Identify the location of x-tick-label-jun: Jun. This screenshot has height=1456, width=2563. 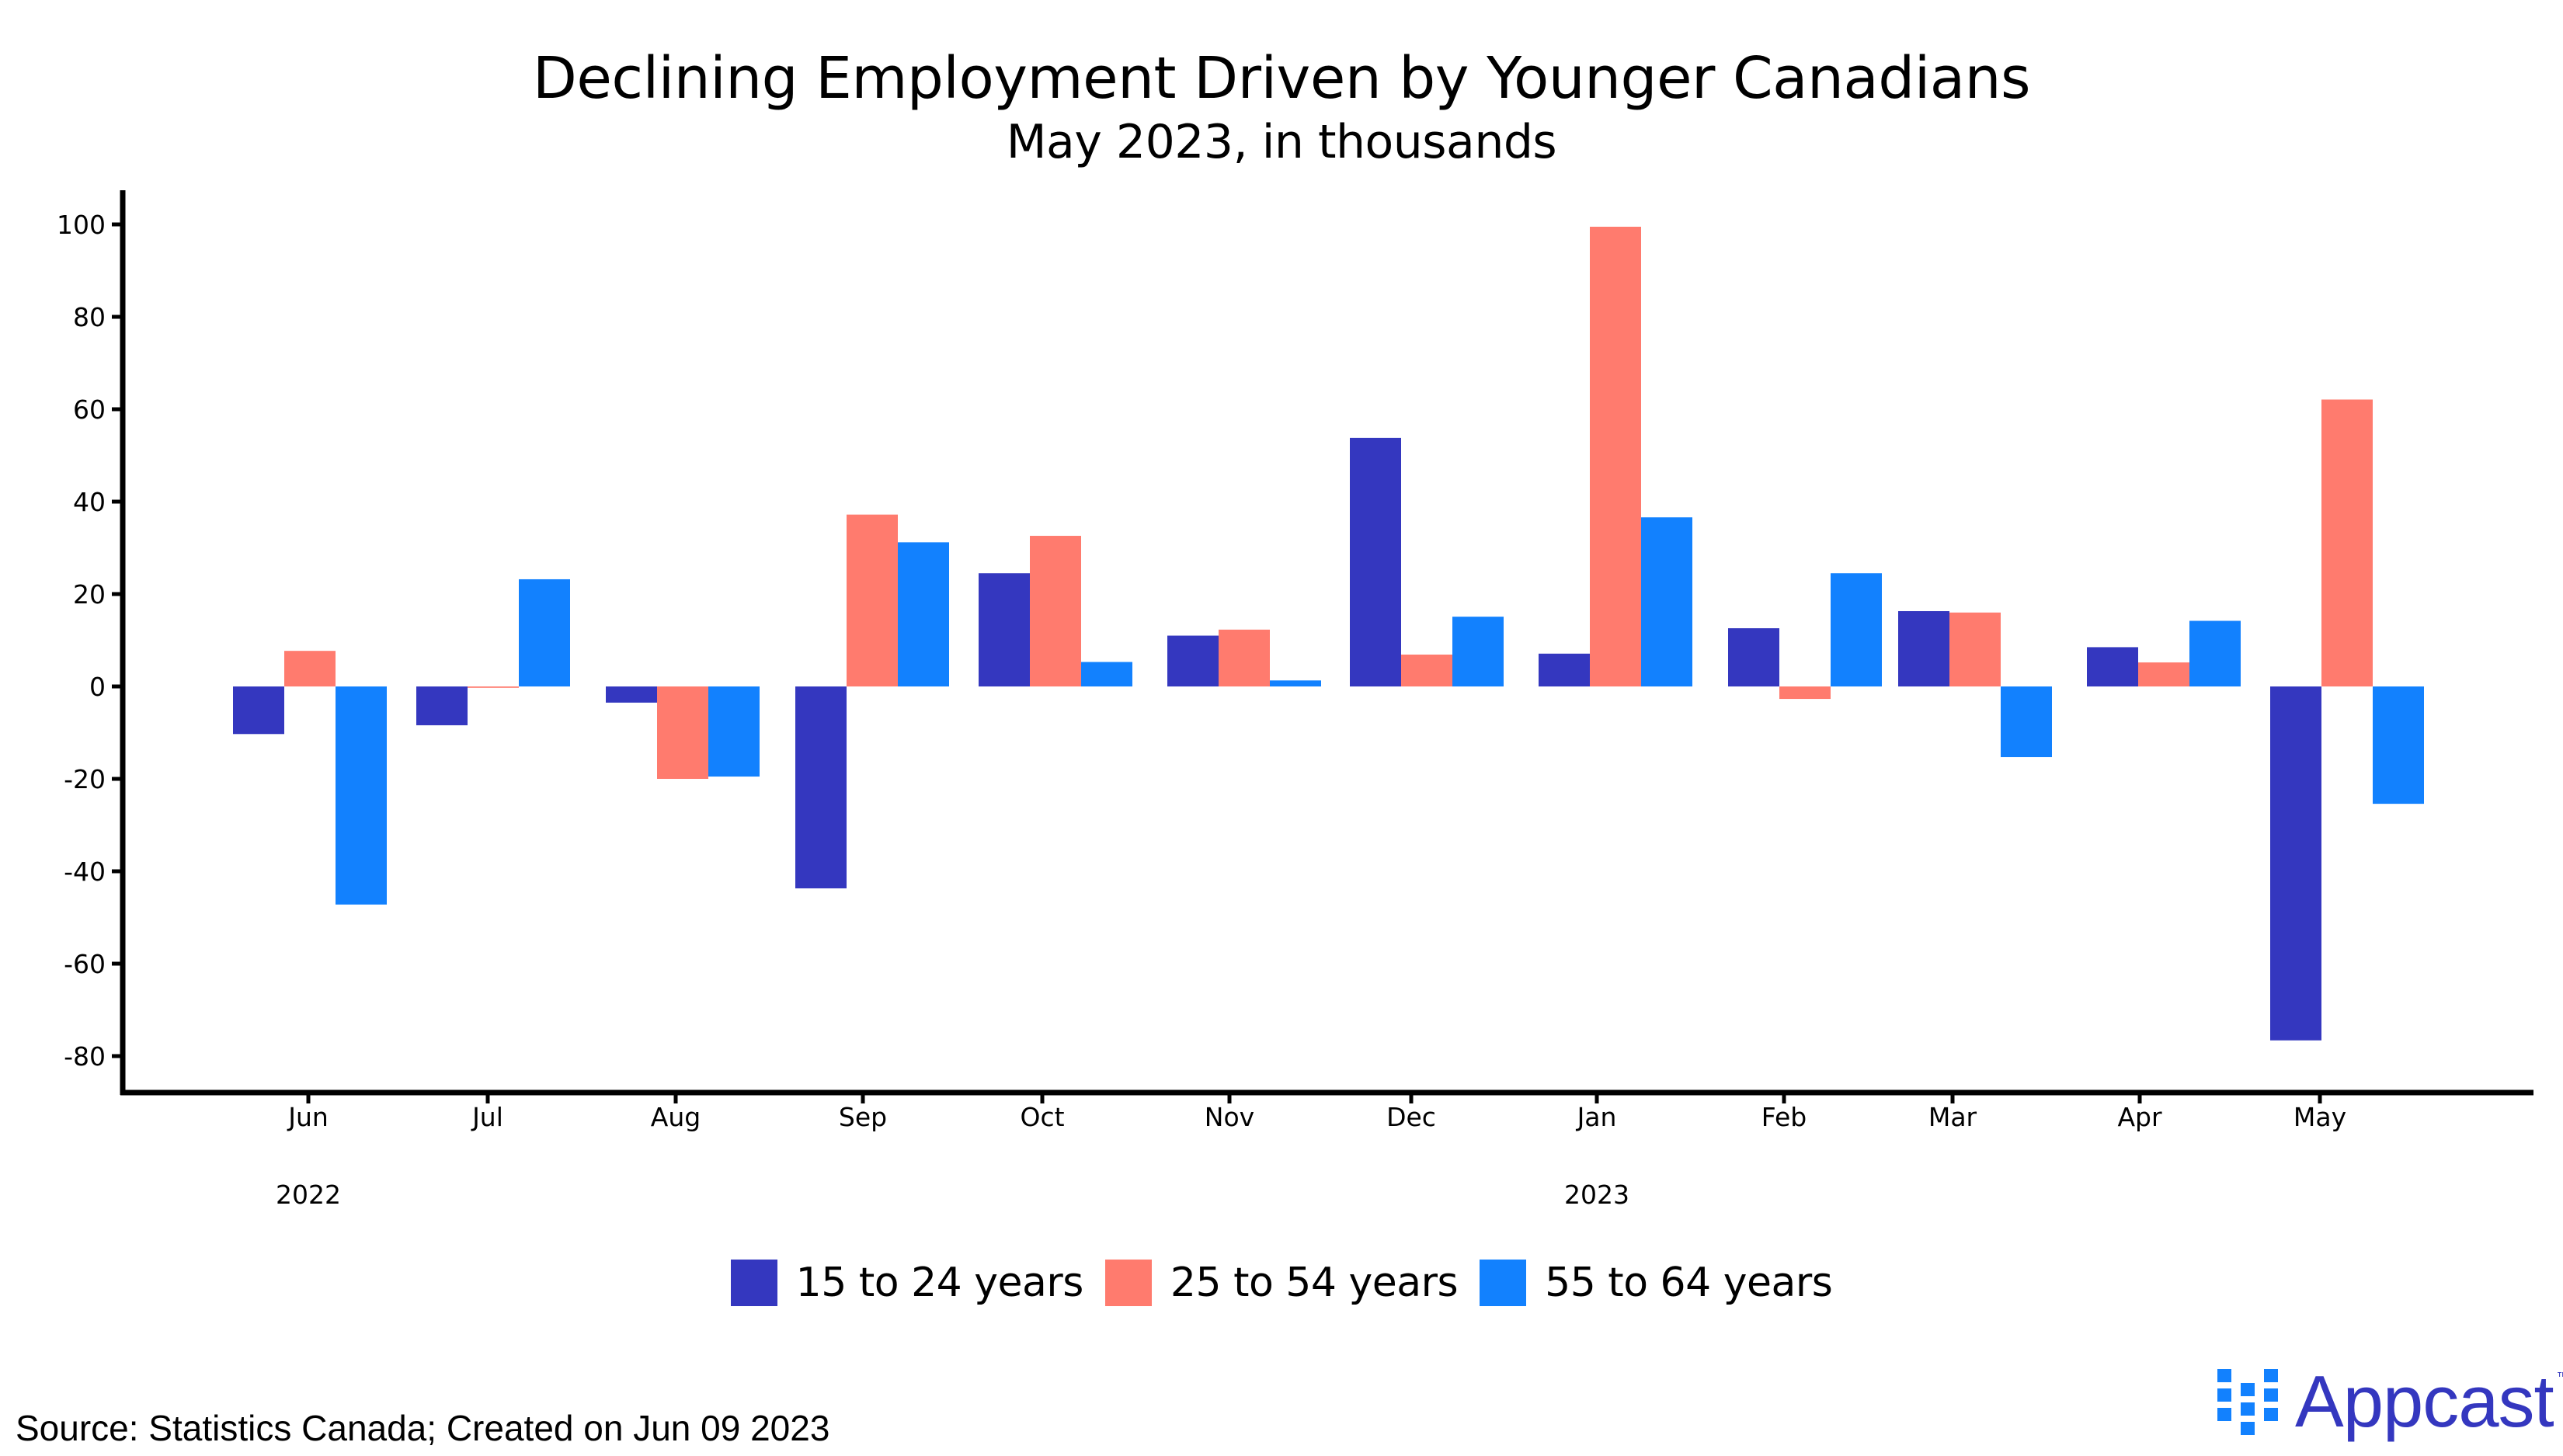
(308, 1117).